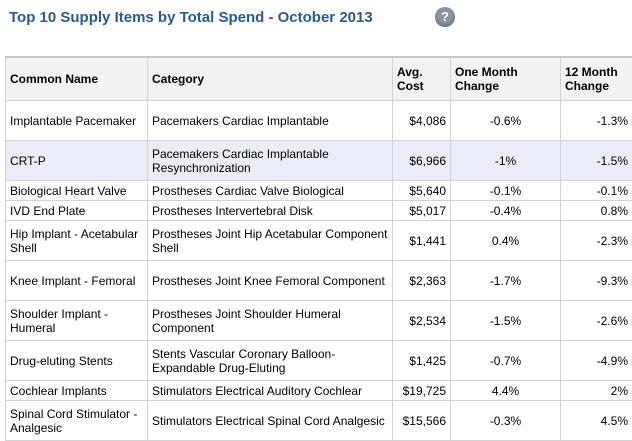  What do you see at coordinates (506, 121) in the screenshot?
I see `cell-one-month-change: -0.6%` at bounding box center [506, 121].